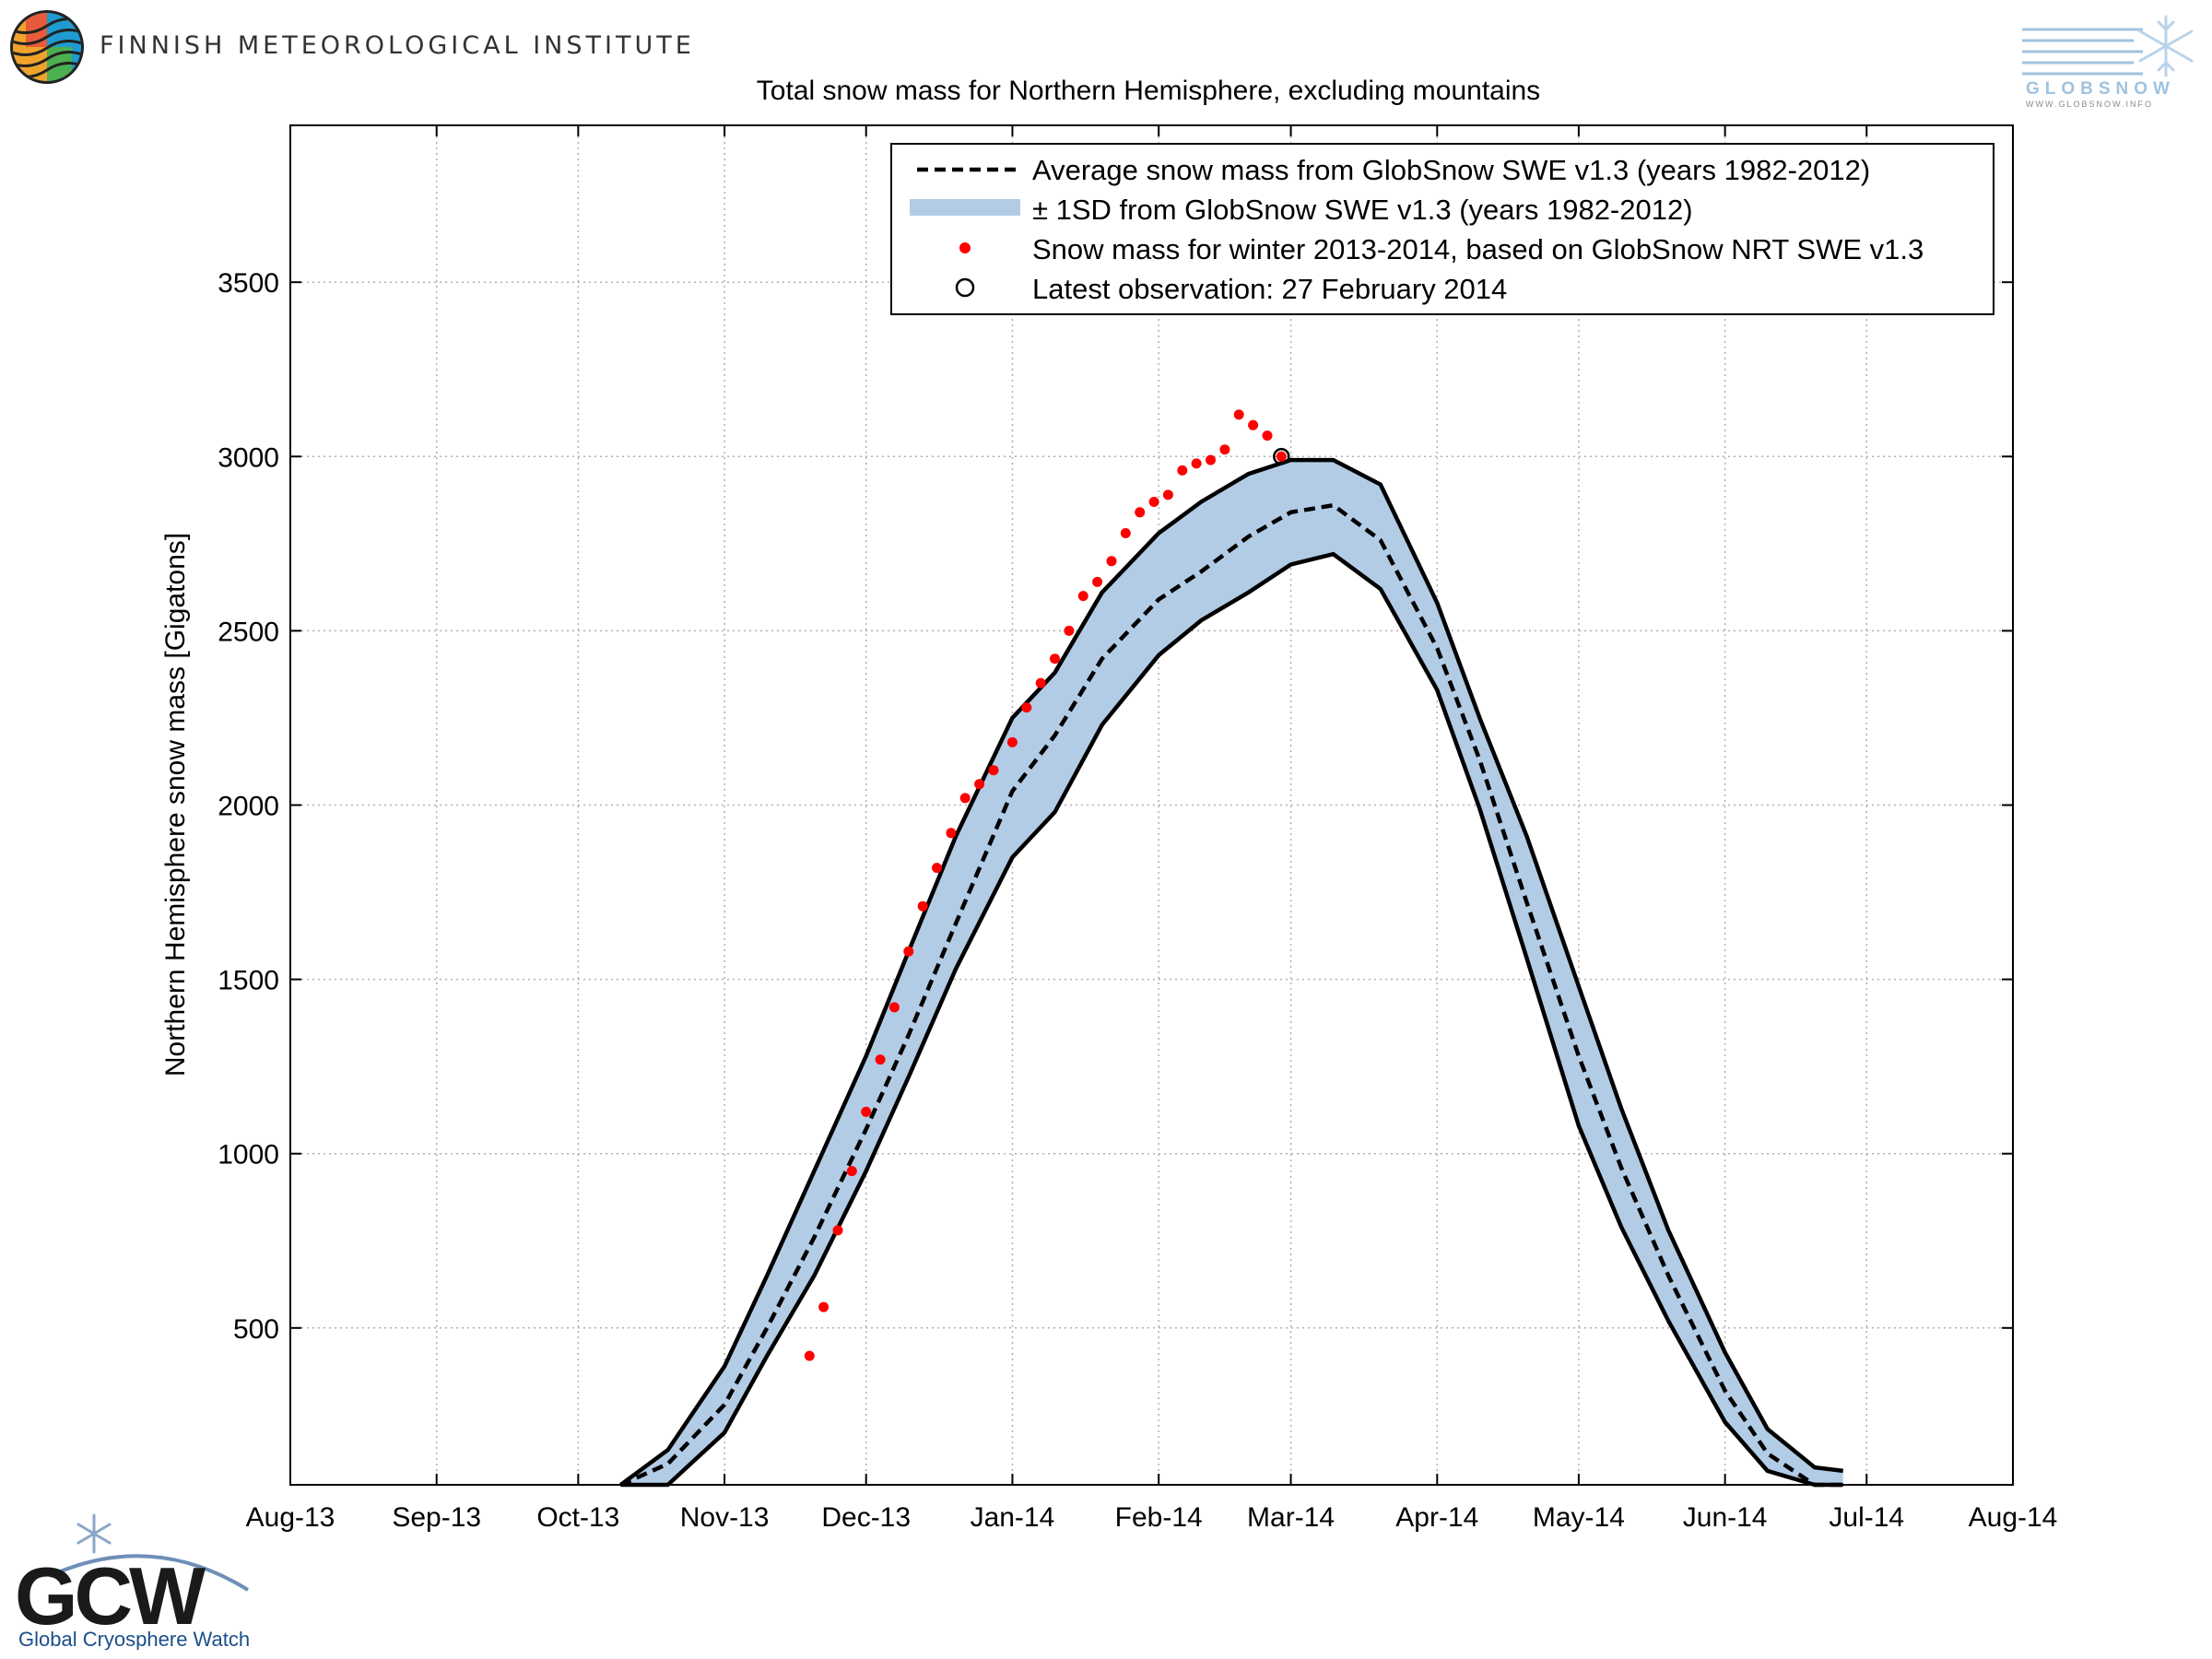 The height and width of the screenshot is (1659, 2212). Describe the element at coordinates (134, 1639) in the screenshot. I see `gcw-name: Global Cryosphere Watch` at that location.